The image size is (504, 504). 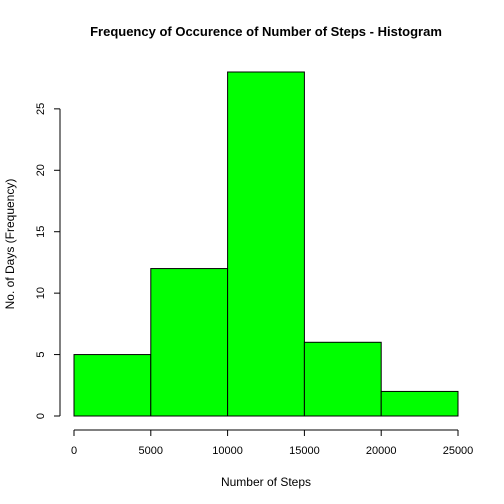 What do you see at coordinates (304, 451) in the screenshot?
I see `x-tick-label-3: 15000` at bounding box center [304, 451].